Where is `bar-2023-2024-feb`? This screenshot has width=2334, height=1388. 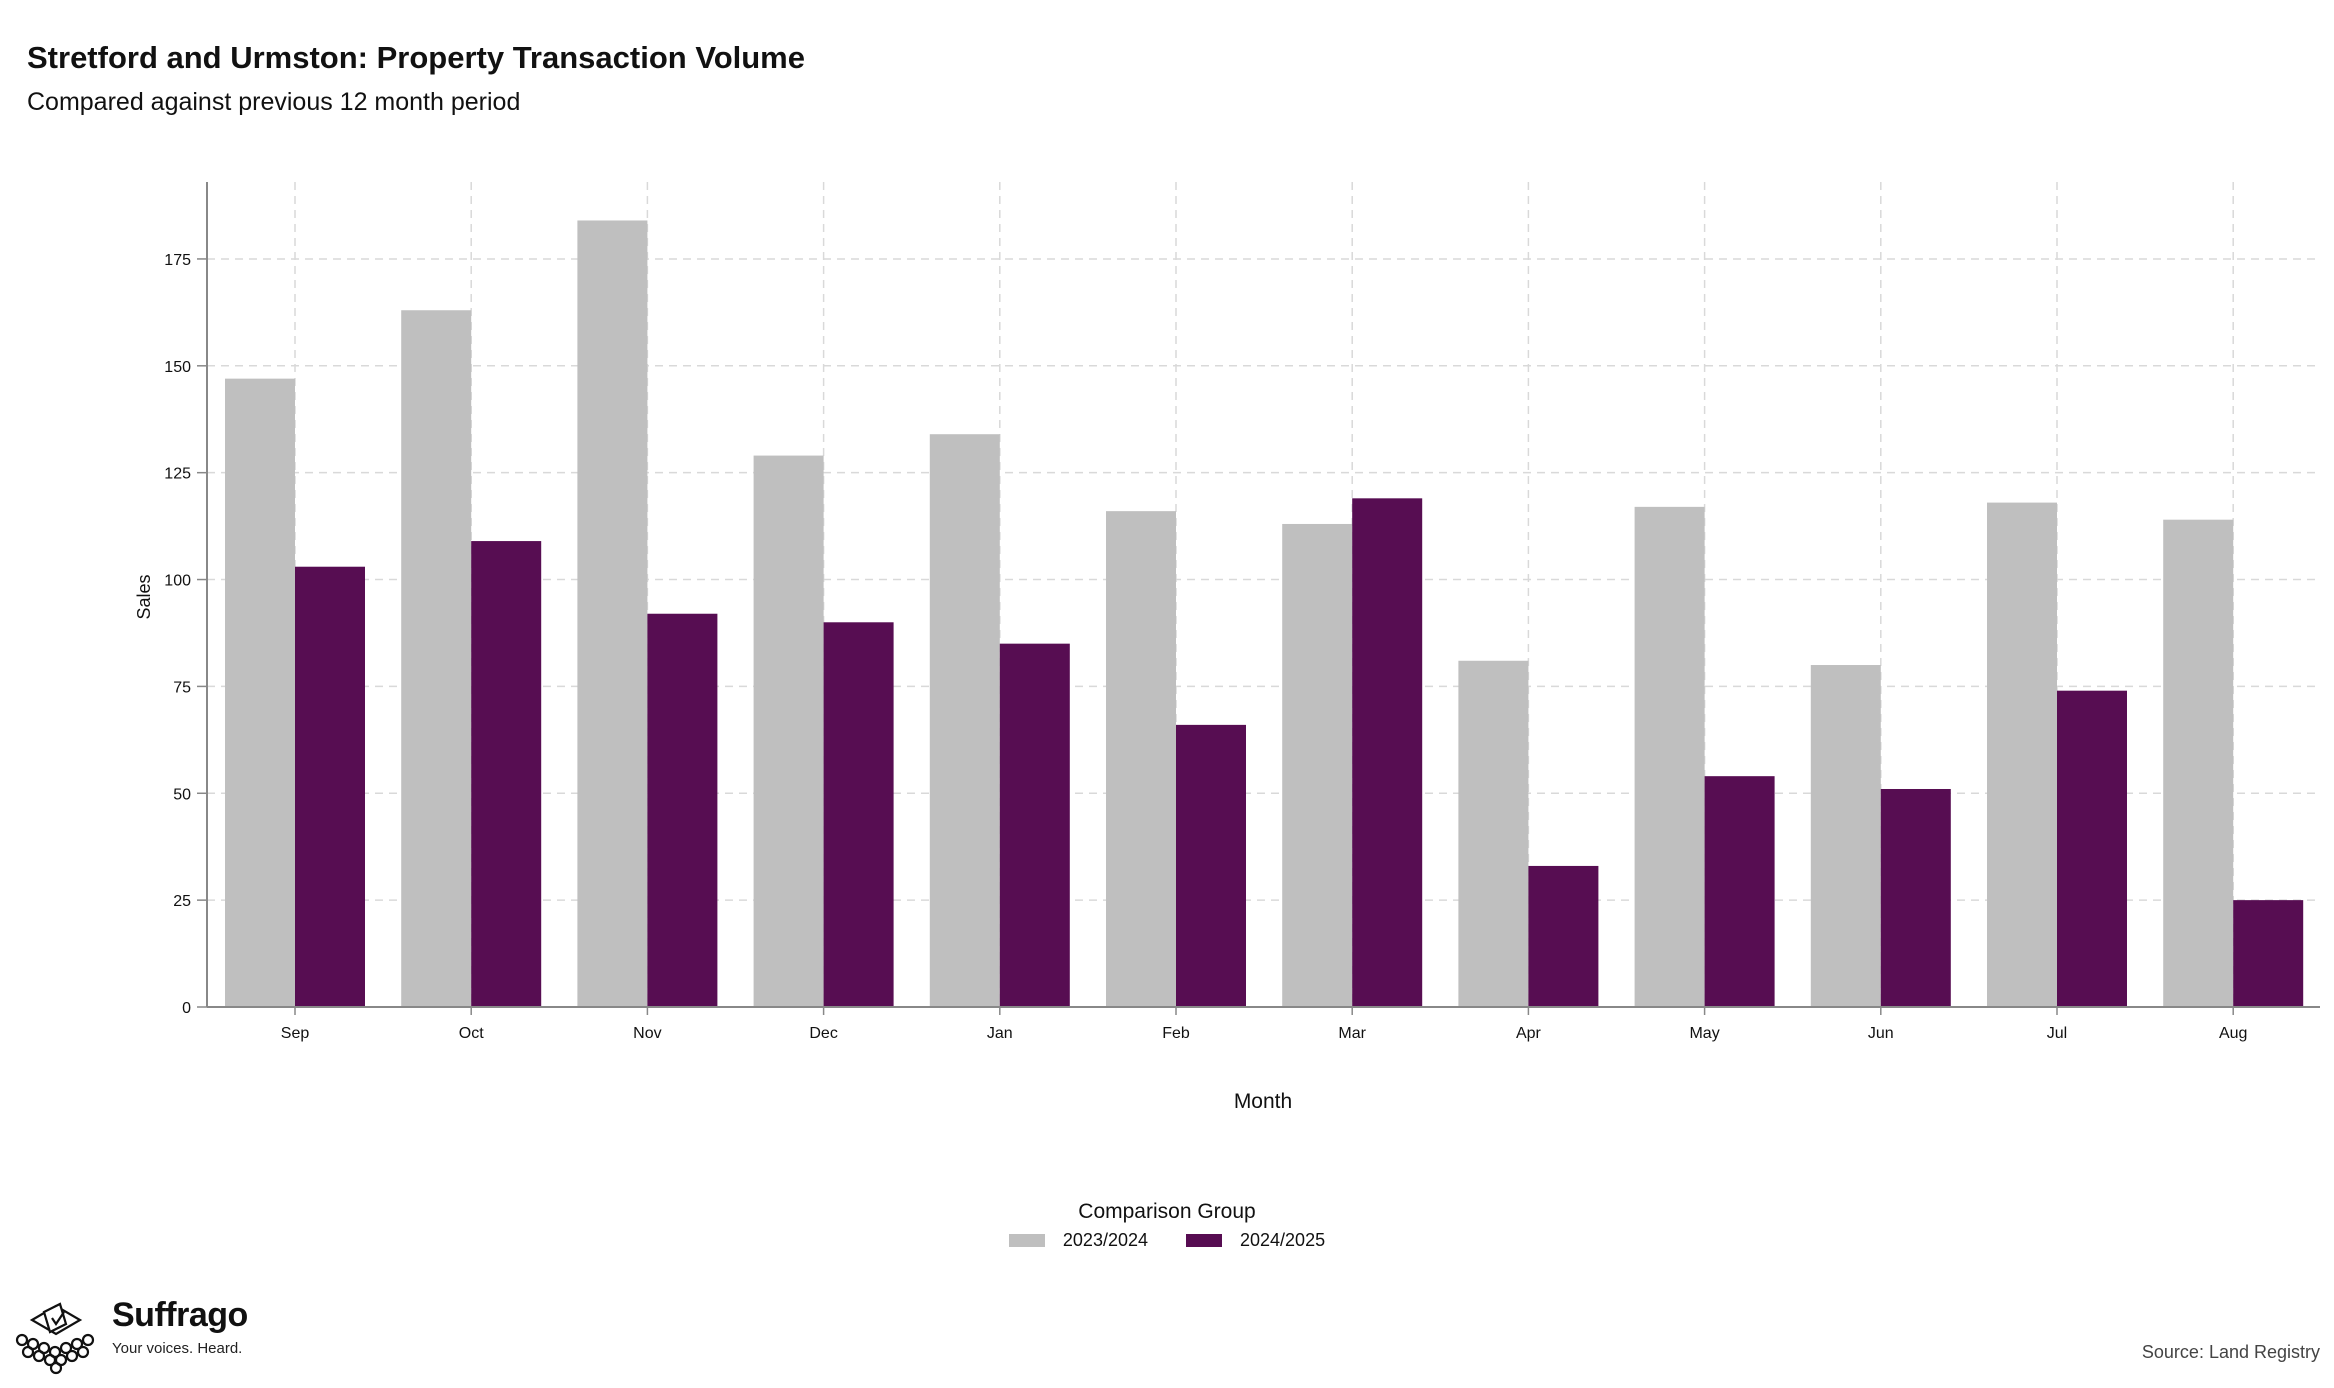 bar-2023-2024-feb is located at coordinates (1141, 759).